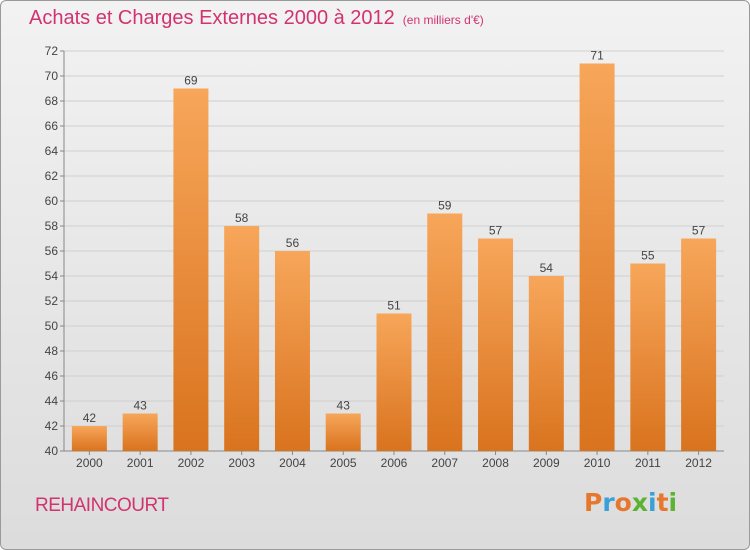 The image size is (750, 550). What do you see at coordinates (648, 463) in the screenshot?
I see `x-tick-label: 2011` at bounding box center [648, 463].